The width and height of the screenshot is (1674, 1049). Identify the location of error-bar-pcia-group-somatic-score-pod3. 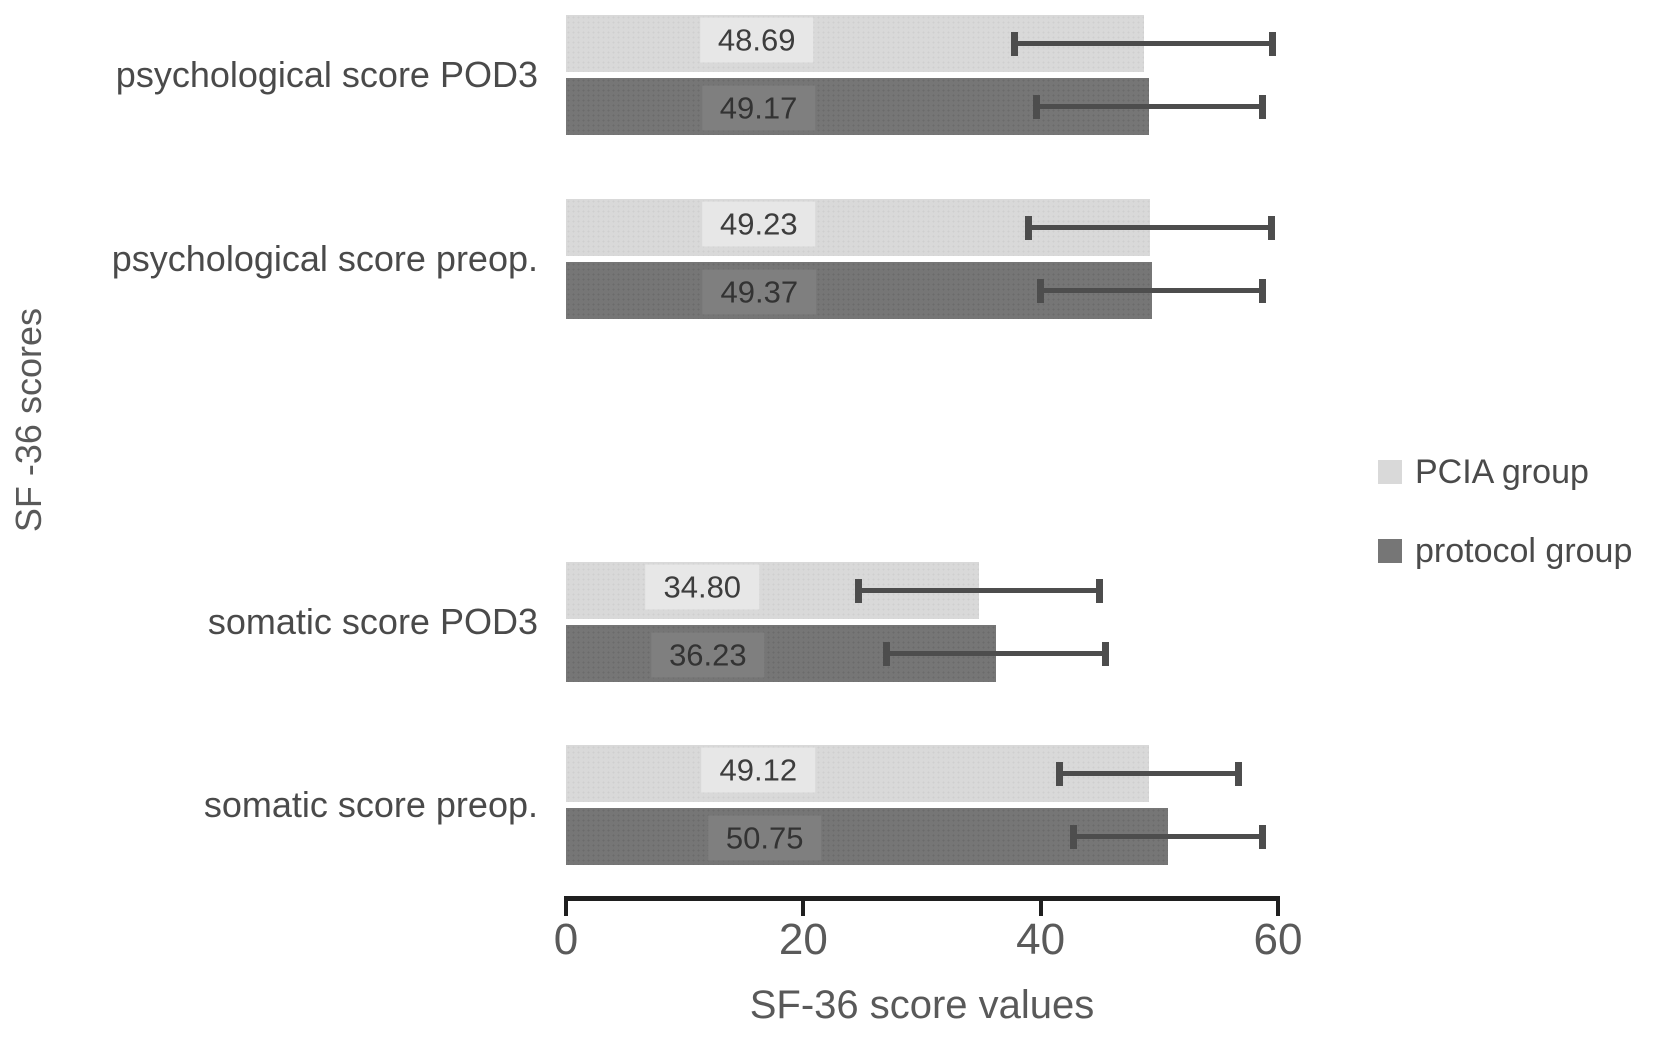
(978, 590).